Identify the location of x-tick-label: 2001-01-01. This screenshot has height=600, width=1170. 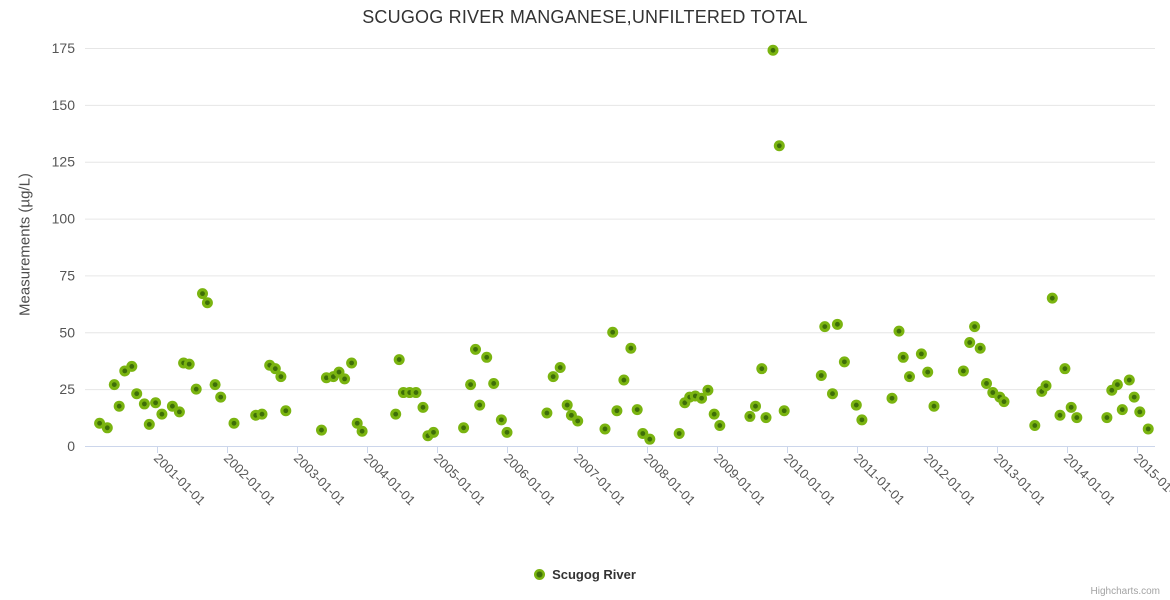
(180, 480).